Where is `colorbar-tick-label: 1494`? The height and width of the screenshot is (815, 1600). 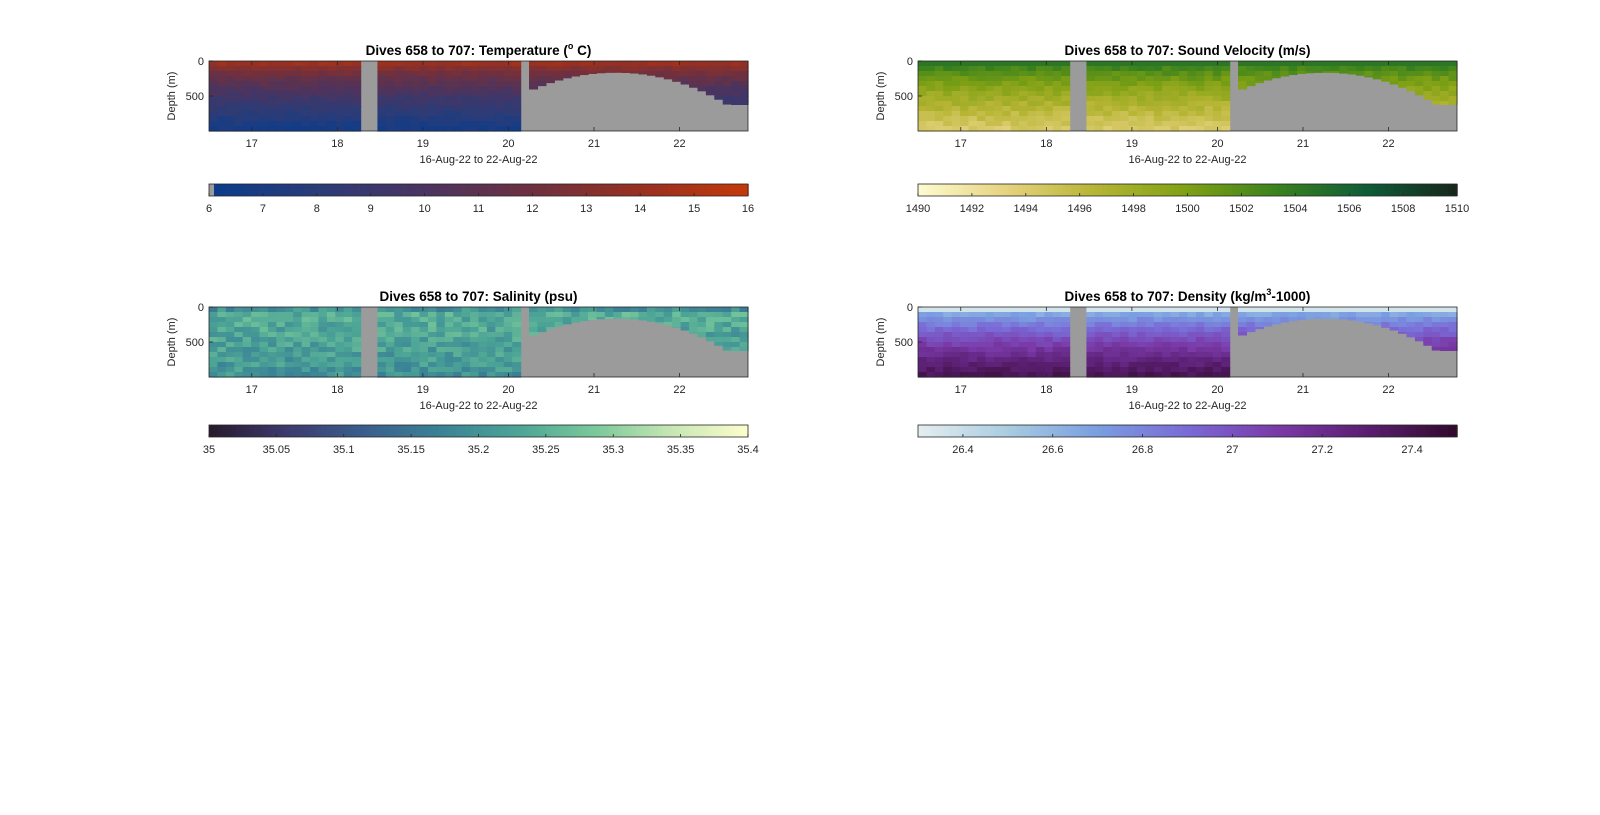 colorbar-tick-label: 1494 is located at coordinates (1026, 209).